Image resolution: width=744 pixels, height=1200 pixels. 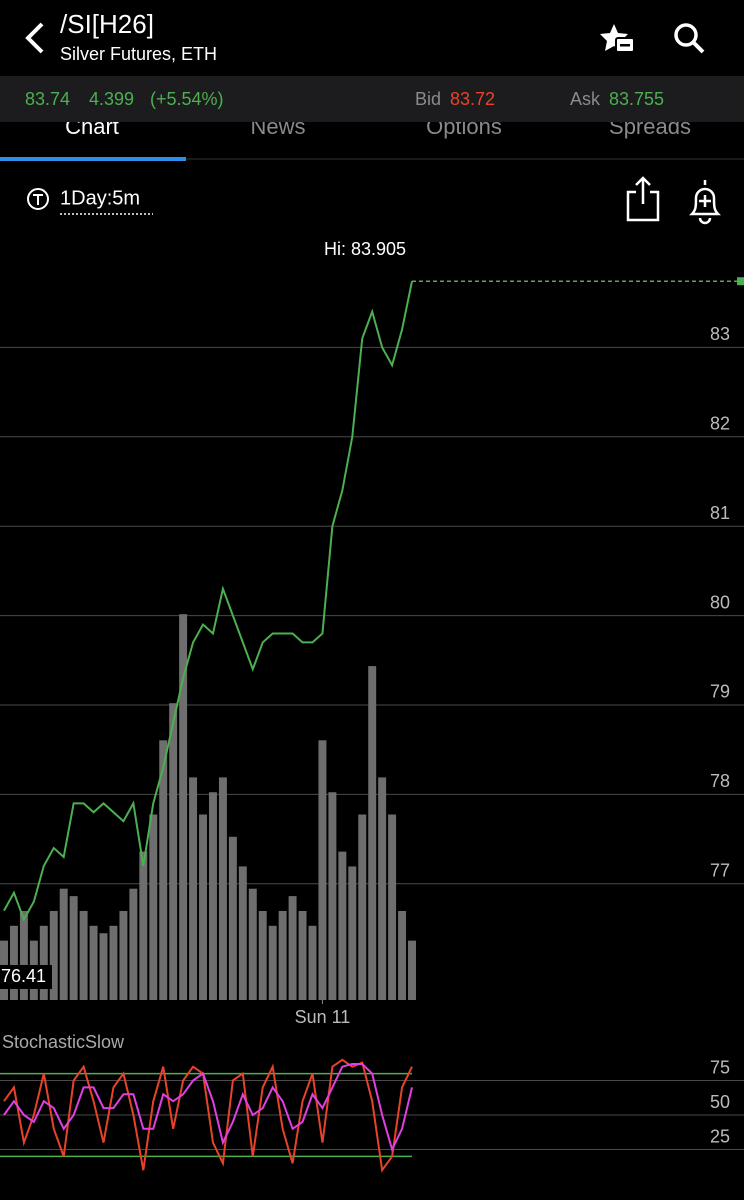 I want to click on y-tick-label: 82, so click(x=720, y=424).